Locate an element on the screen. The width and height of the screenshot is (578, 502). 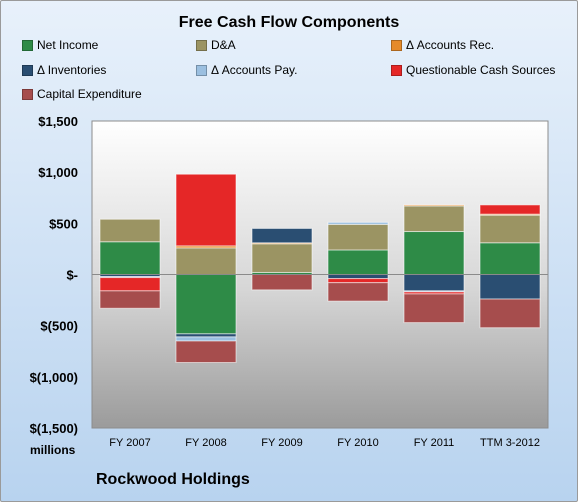
legend-label: Δ Accounts Rec. is located at coordinates (450, 45).